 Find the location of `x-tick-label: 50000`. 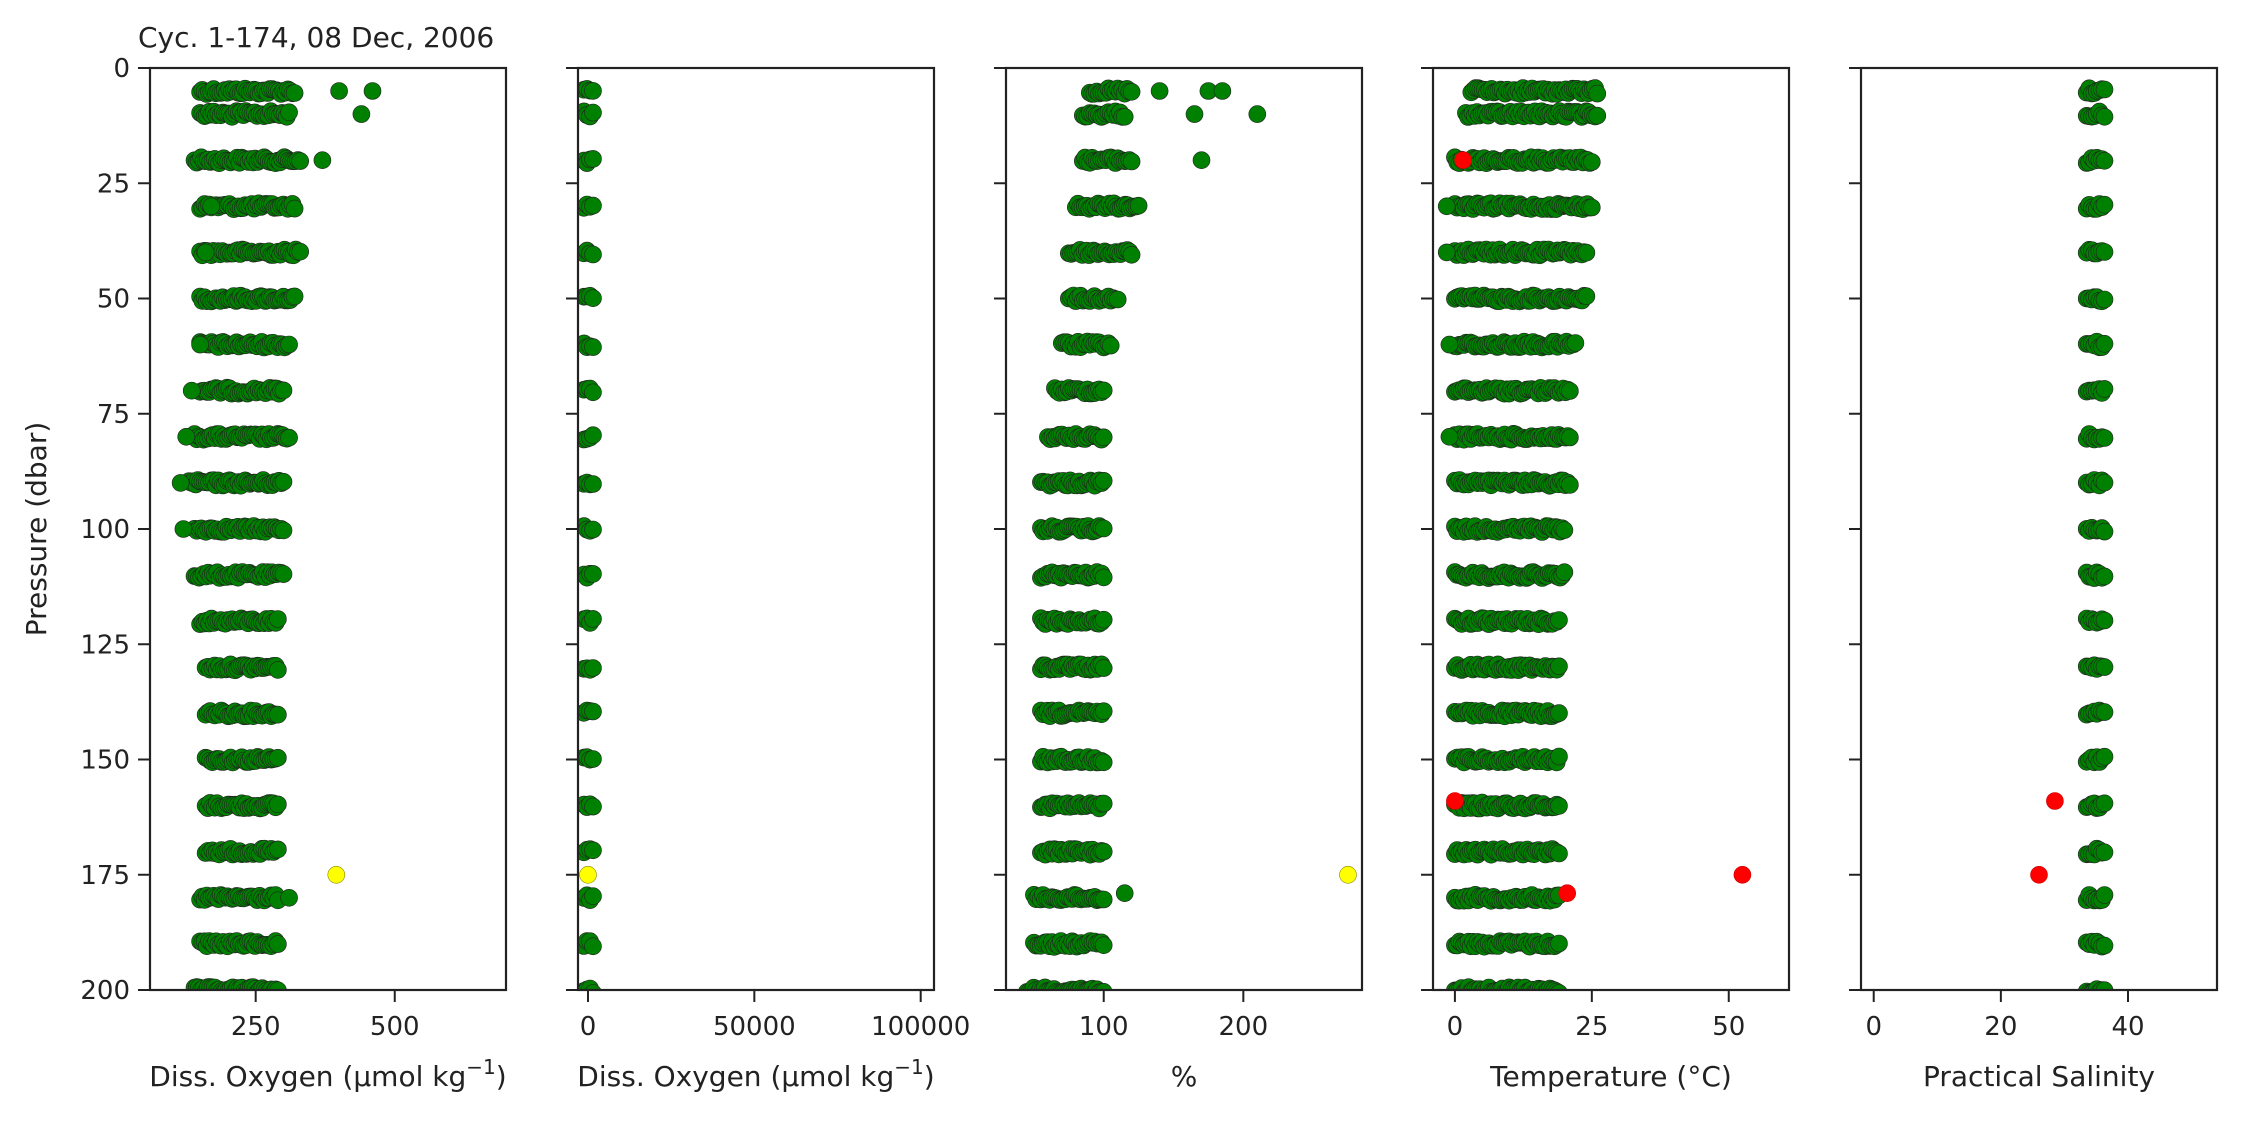

x-tick-label: 50000 is located at coordinates (754, 1027).